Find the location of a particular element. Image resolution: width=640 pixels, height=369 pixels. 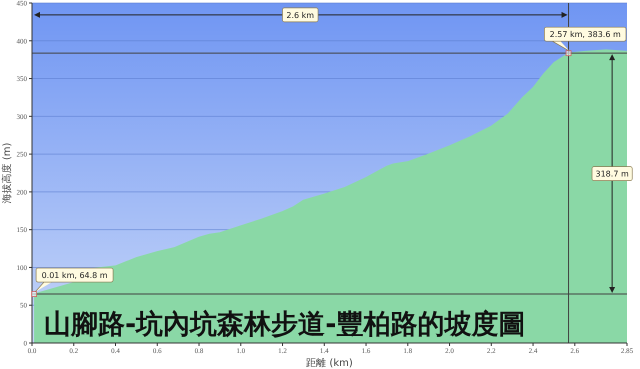

x-axis-title: 距離 (km) is located at coordinates (329, 363).